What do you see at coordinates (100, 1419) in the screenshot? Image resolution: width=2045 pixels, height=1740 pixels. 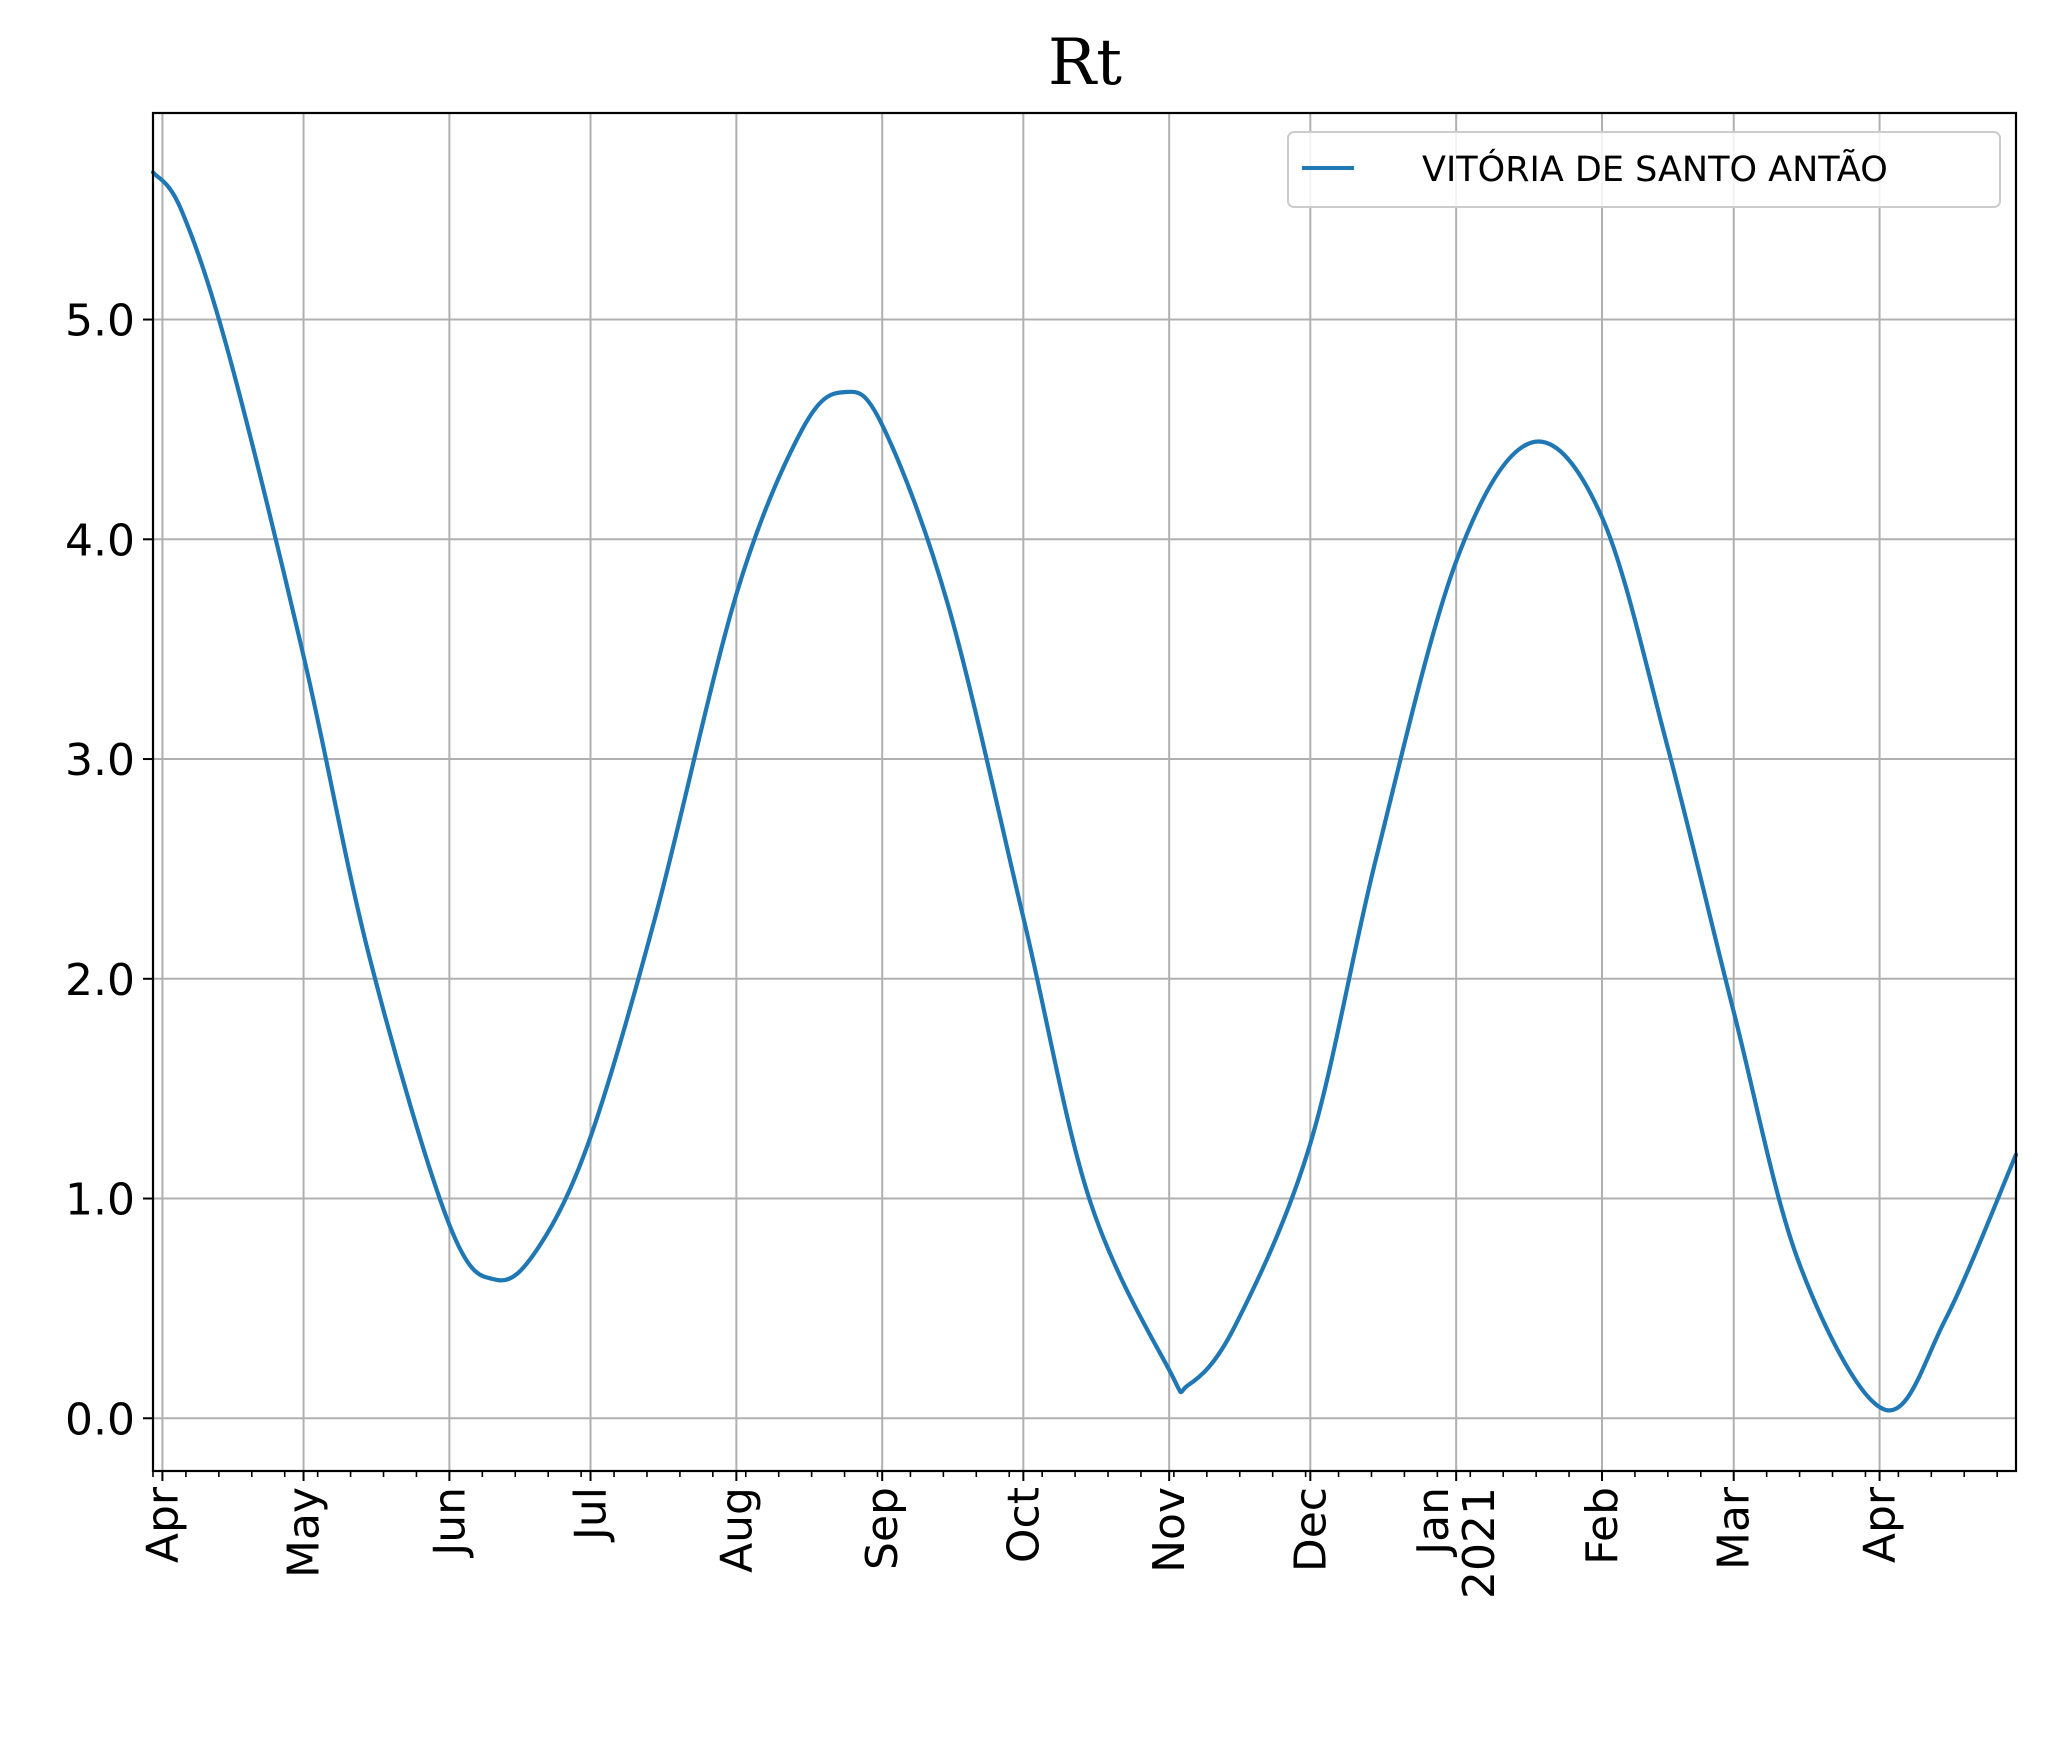 I see `y-tick-label: 0.0` at bounding box center [100, 1419].